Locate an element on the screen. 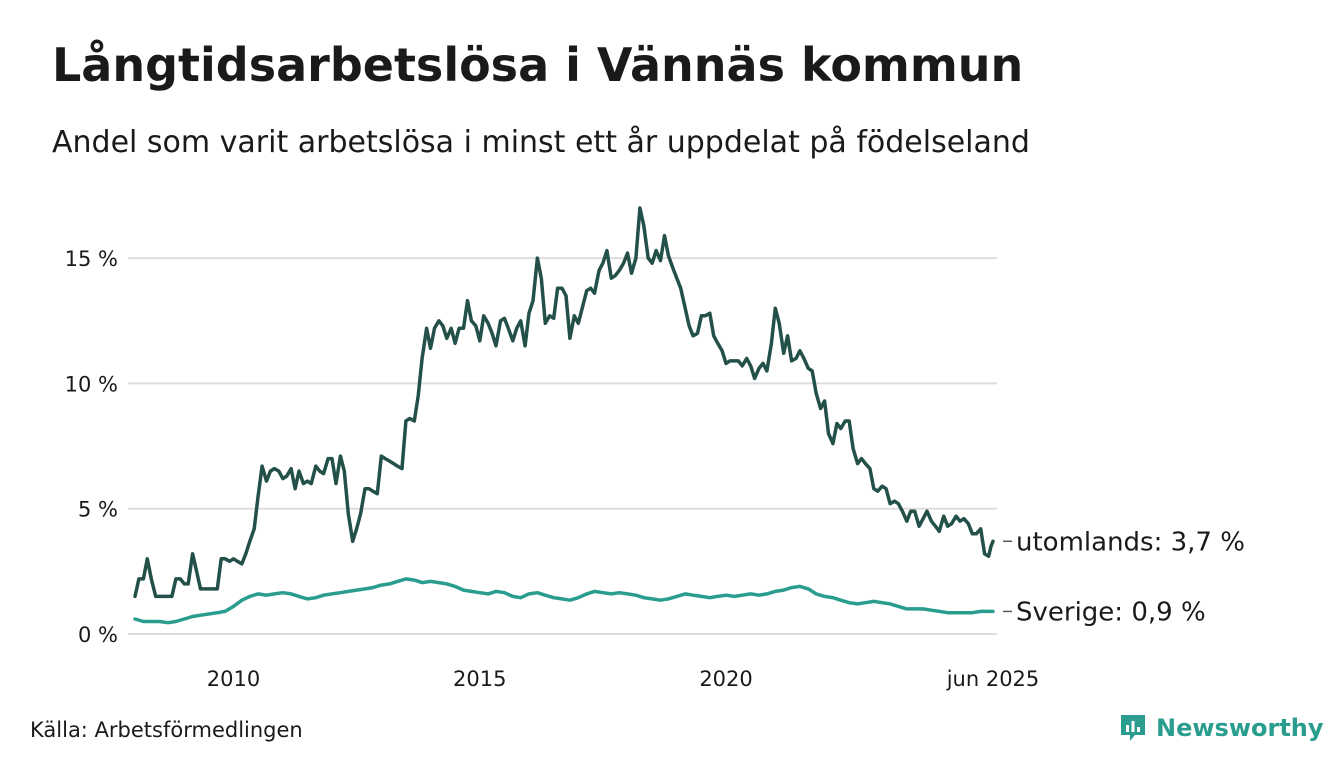 This screenshot has height=780, width=1340. x-tick-label: jun 2025 is located at coordinates (993, 679).